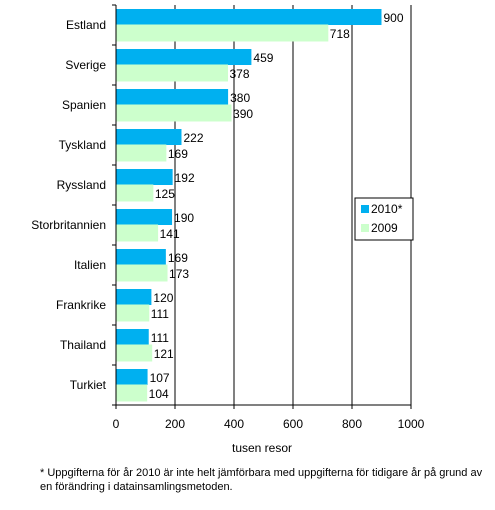 This screenshot has width=495, height=510. I want to click on data-label: 380, so click(240, 98).